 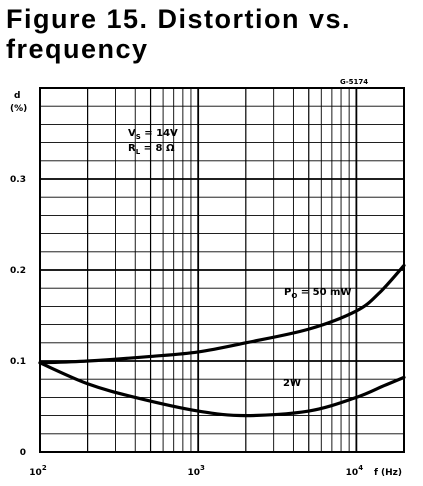 I want to click on x-axis-label: f (Hz), so click(x=388, y=473).